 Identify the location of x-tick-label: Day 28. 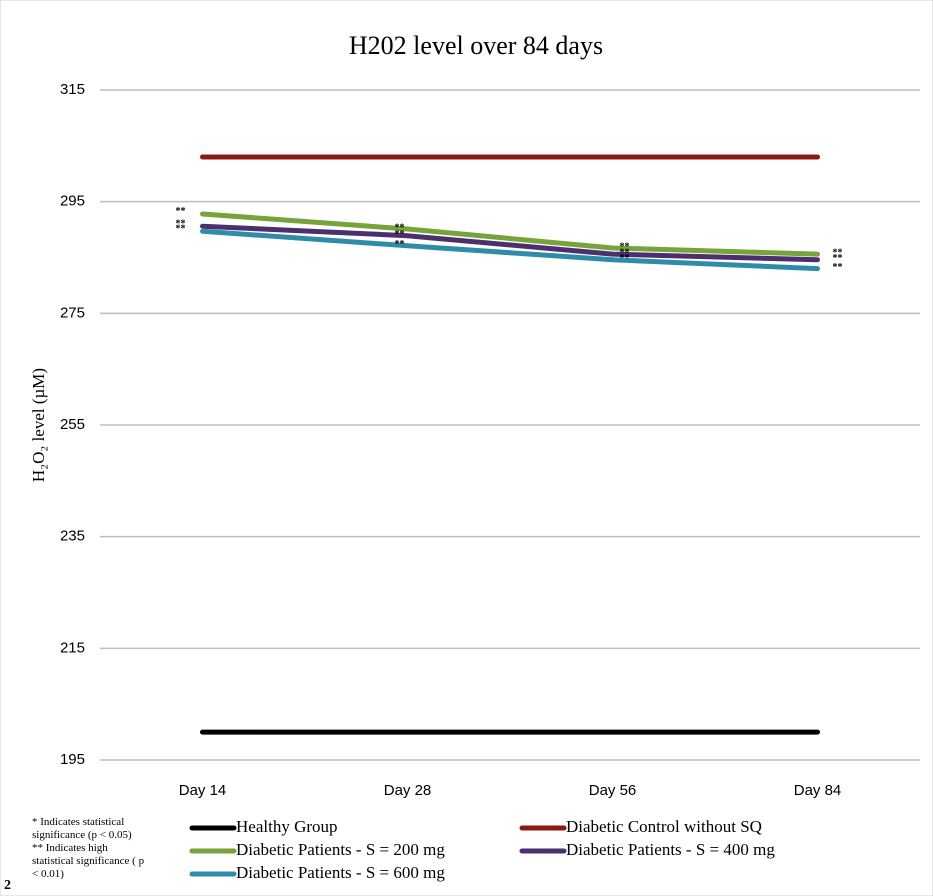
(408, 790).